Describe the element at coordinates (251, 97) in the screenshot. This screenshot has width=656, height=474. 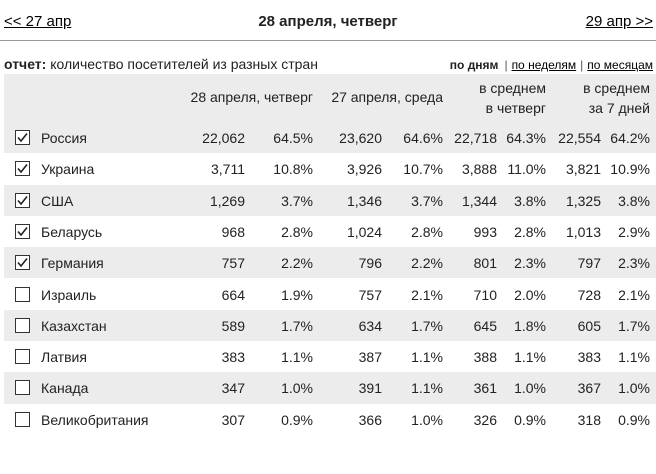
I see `column-header: 28 апреля, четверг` at that location.